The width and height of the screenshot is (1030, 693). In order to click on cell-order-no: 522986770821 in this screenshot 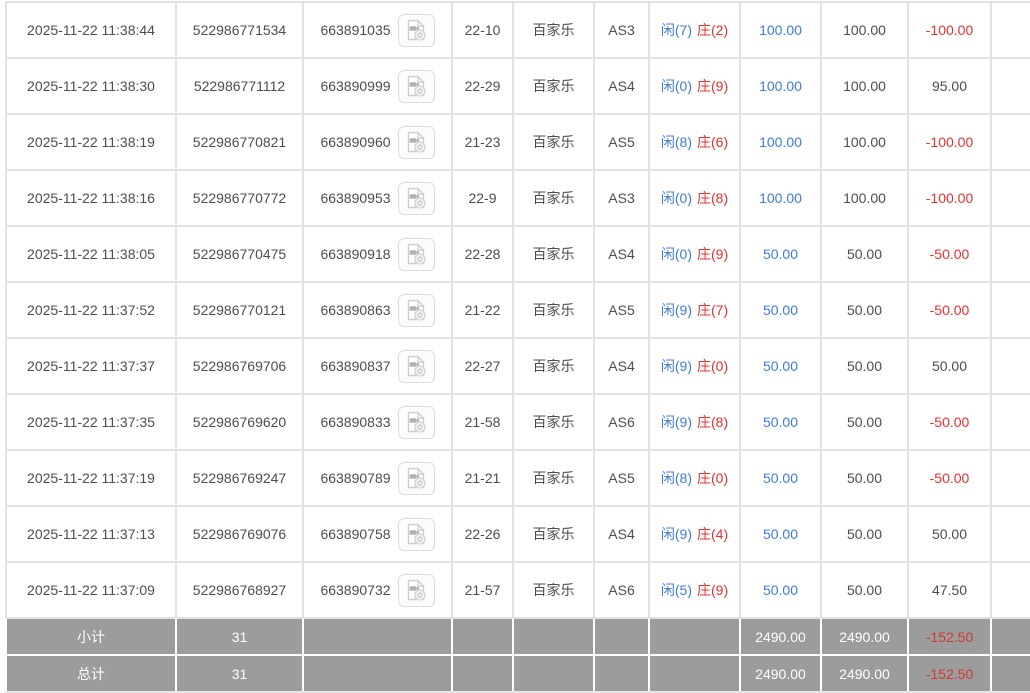, I will do `click(239, 142)`.